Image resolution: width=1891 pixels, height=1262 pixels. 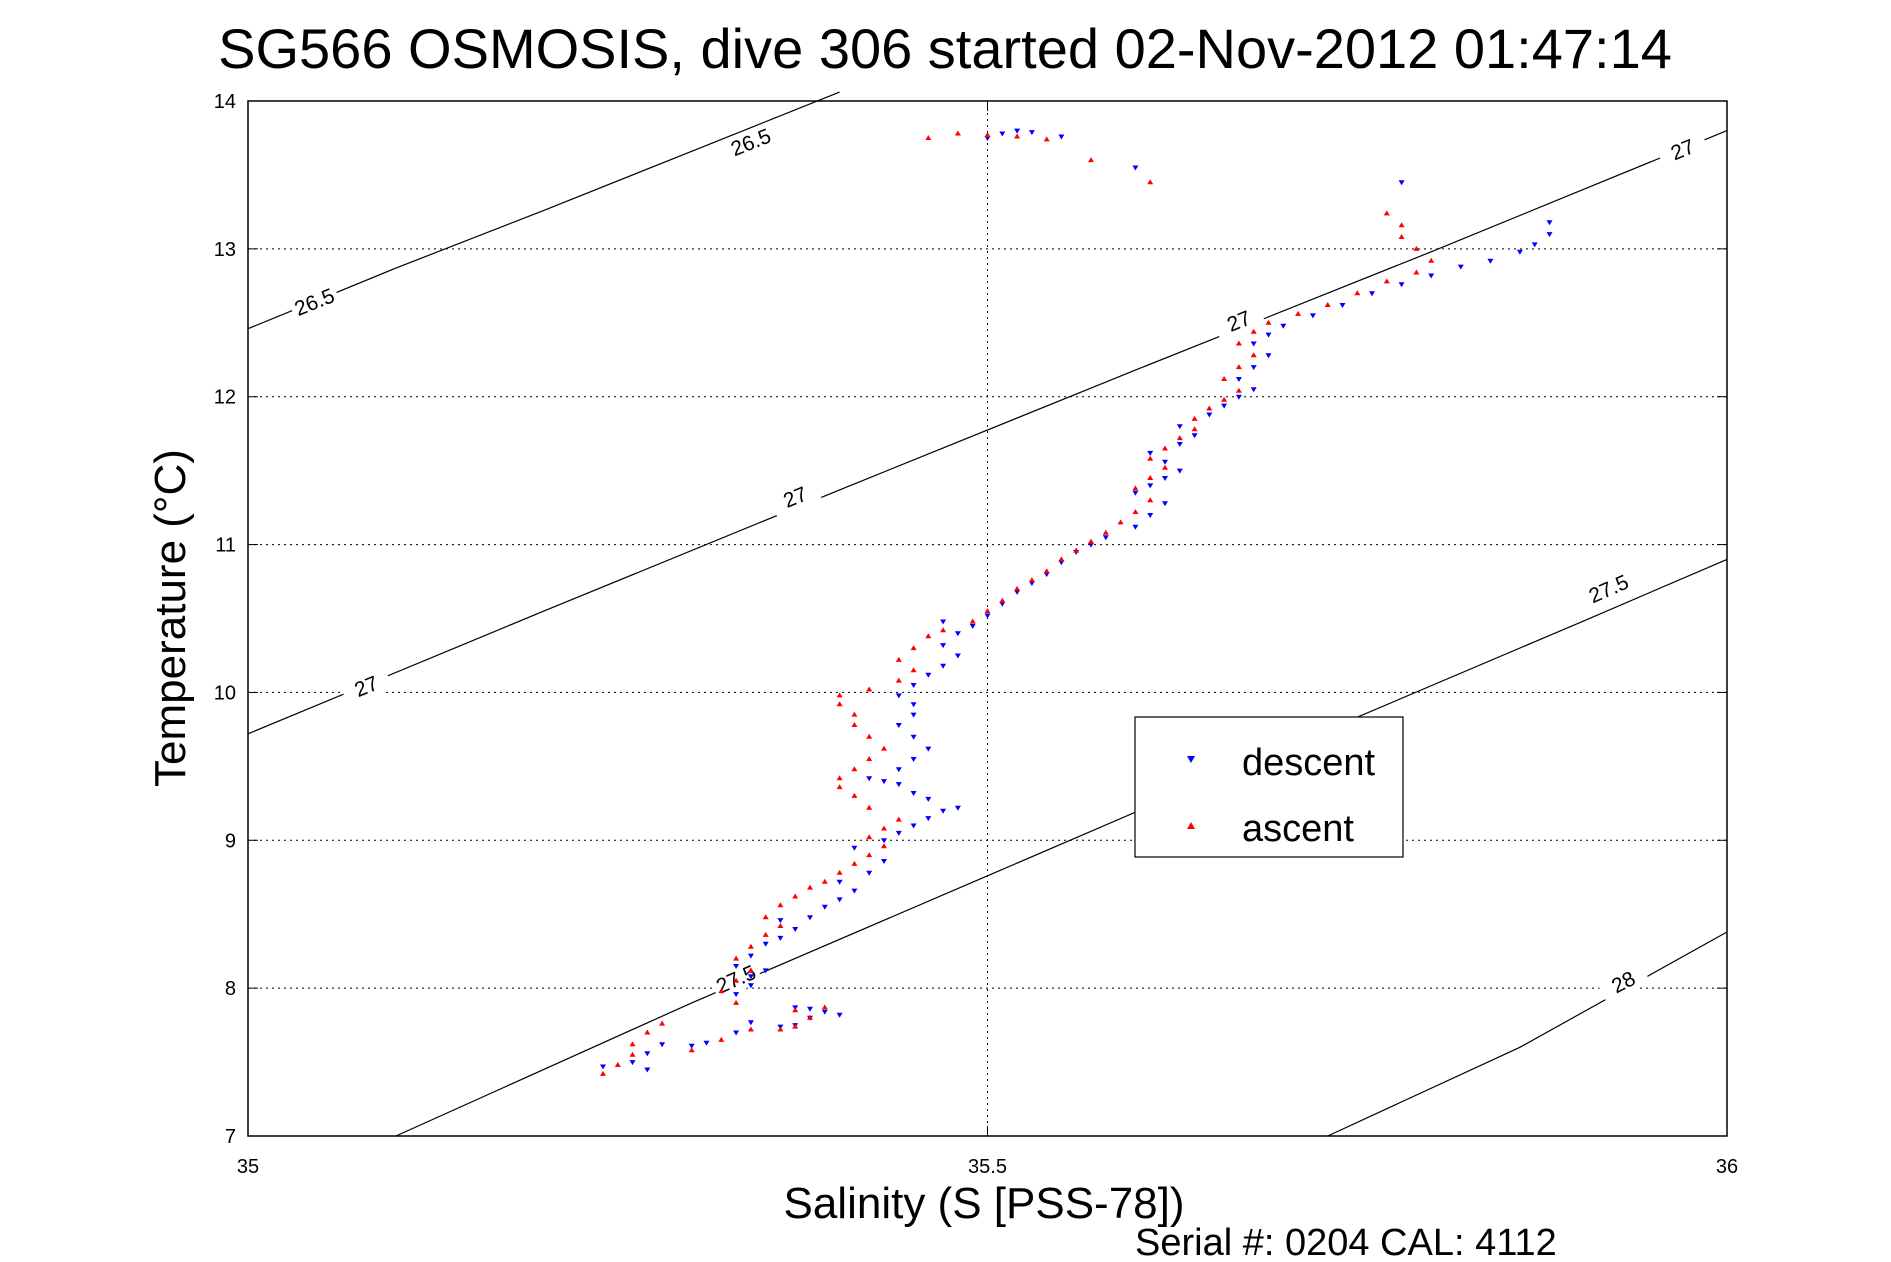 What do you see at coordinates (225, 546) in the screenshot?
I see `y-tick-label: 11` at bounding box center [225, 546].